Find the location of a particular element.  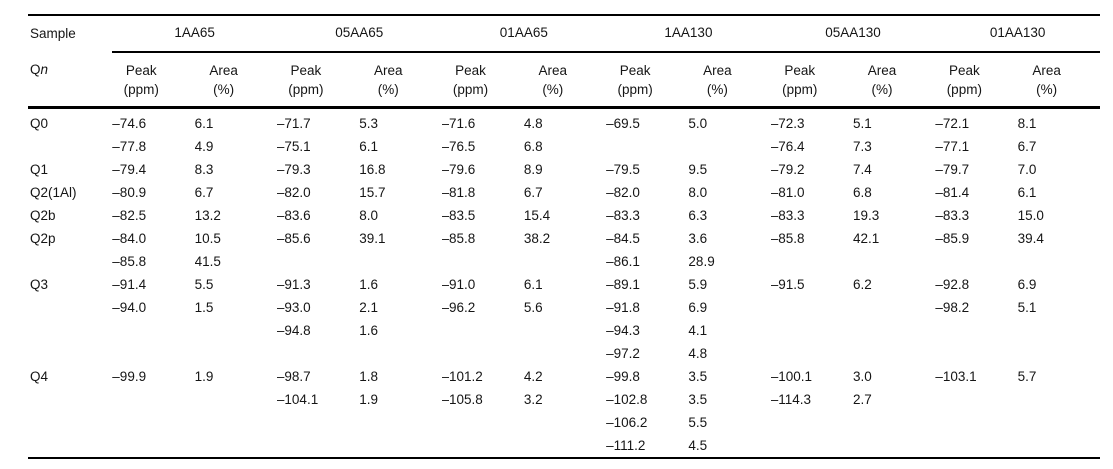

peak-value: –94.8 is located at coordinates (293, 330).